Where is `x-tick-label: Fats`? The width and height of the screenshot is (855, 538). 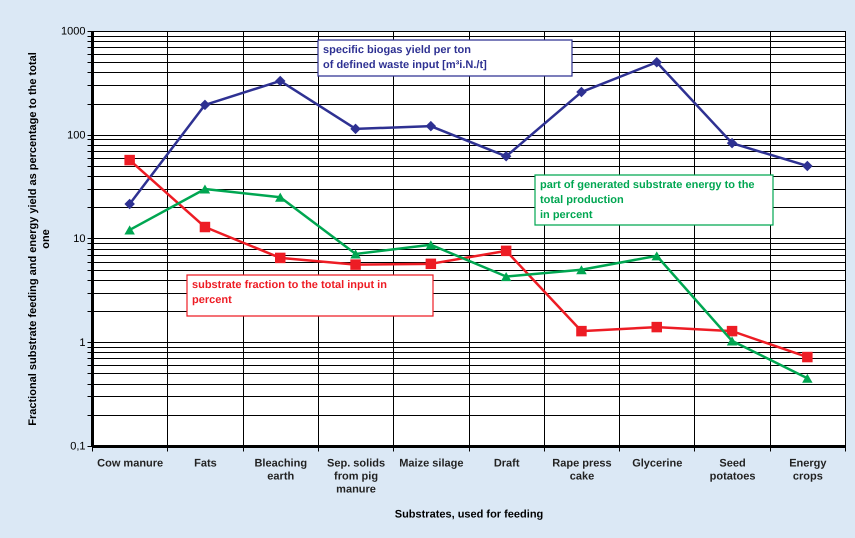
x-tick-label: Fats is located at coordinates (205, 464).